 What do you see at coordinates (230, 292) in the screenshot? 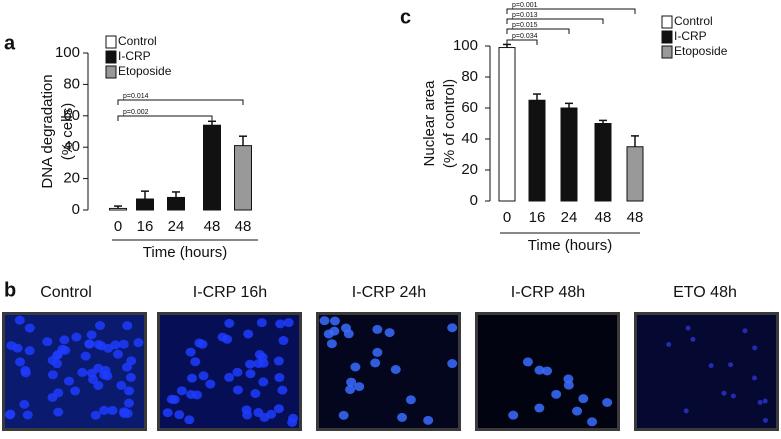
I see `image-caption: I-CRP 16h` at bounding box center [230, 292].